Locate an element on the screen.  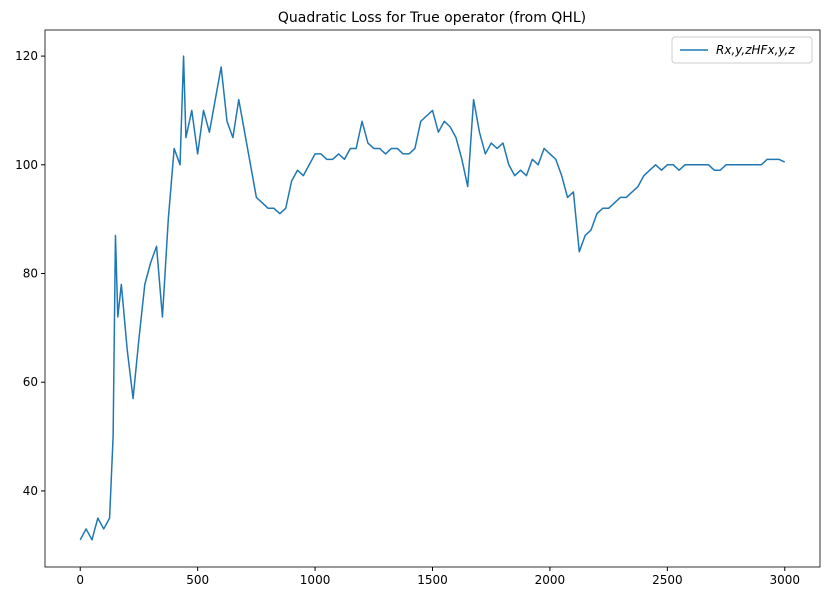
y-tick-label: 40 is located at coordinates (30, 491).